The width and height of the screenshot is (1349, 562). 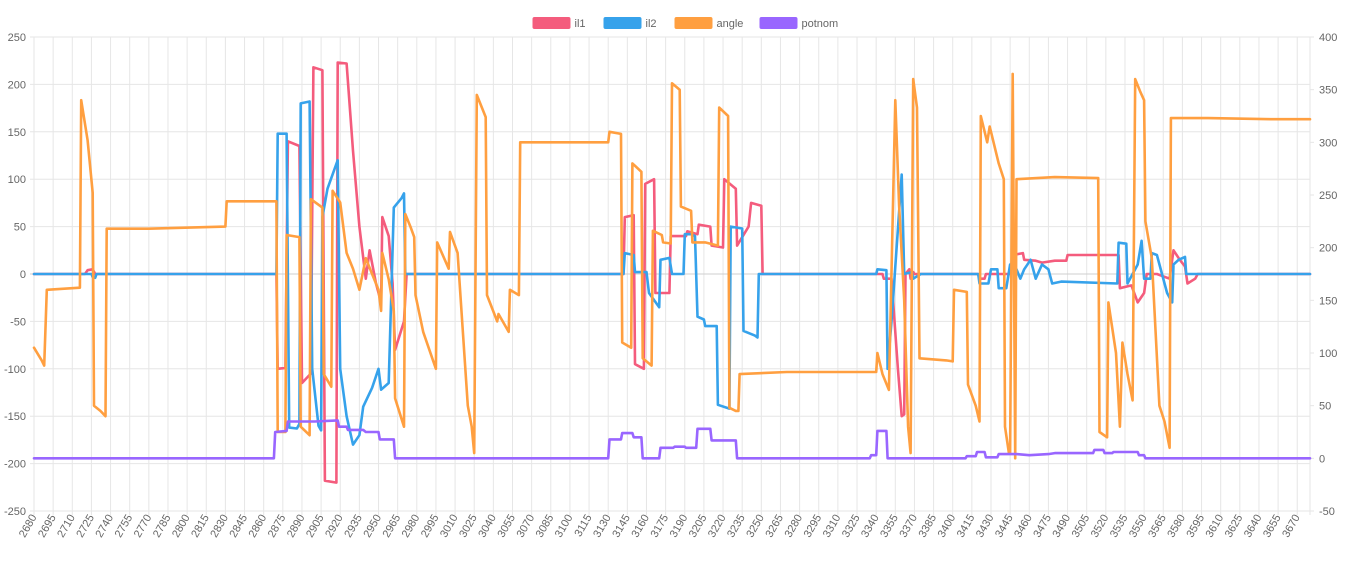 What do you see at coordinates (392, 526) in the screenshot?
I see `x-tick-label: 2965` at bounding box center [392, 526].